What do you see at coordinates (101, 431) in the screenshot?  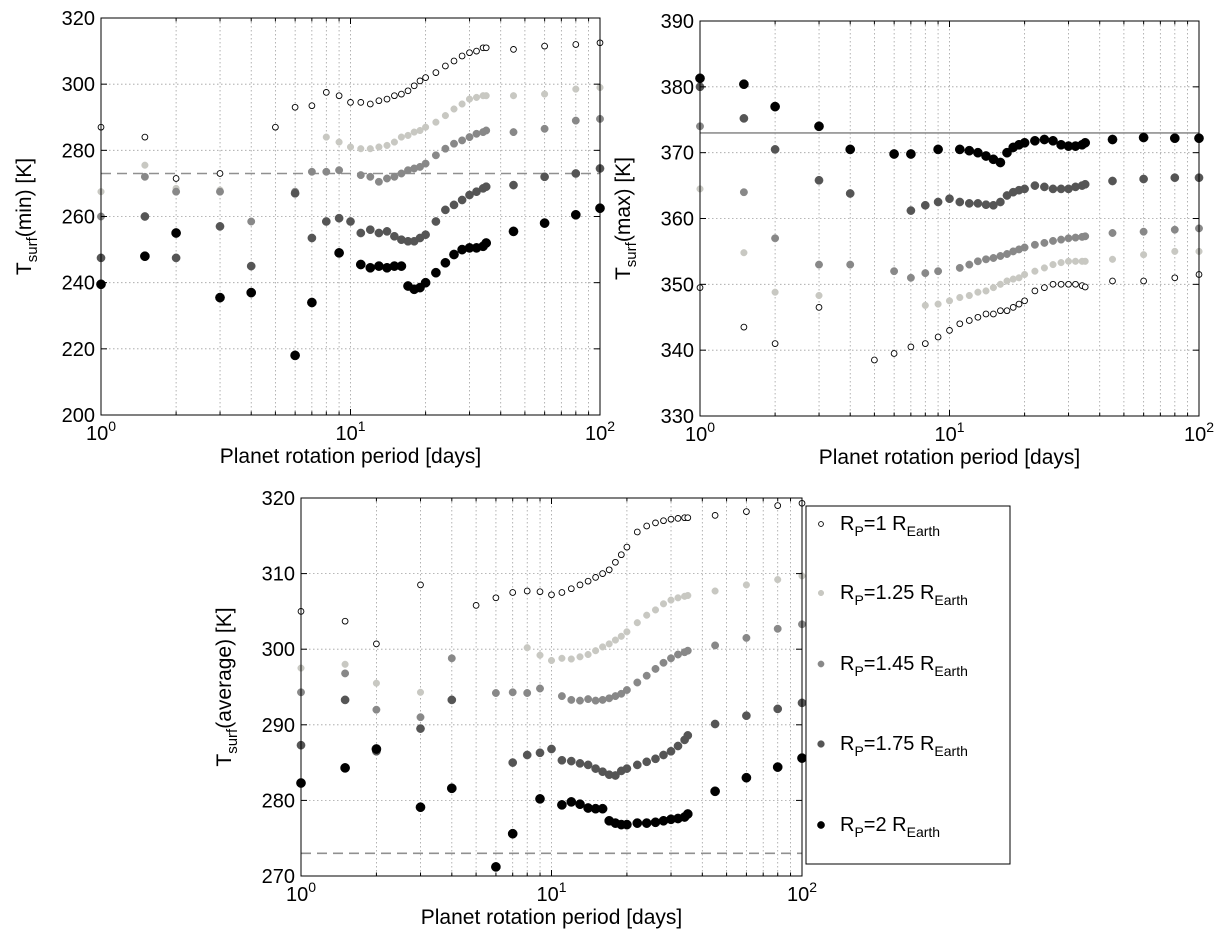 I see `x-tick-label: 10⁰` at bounding box center [101, 431].